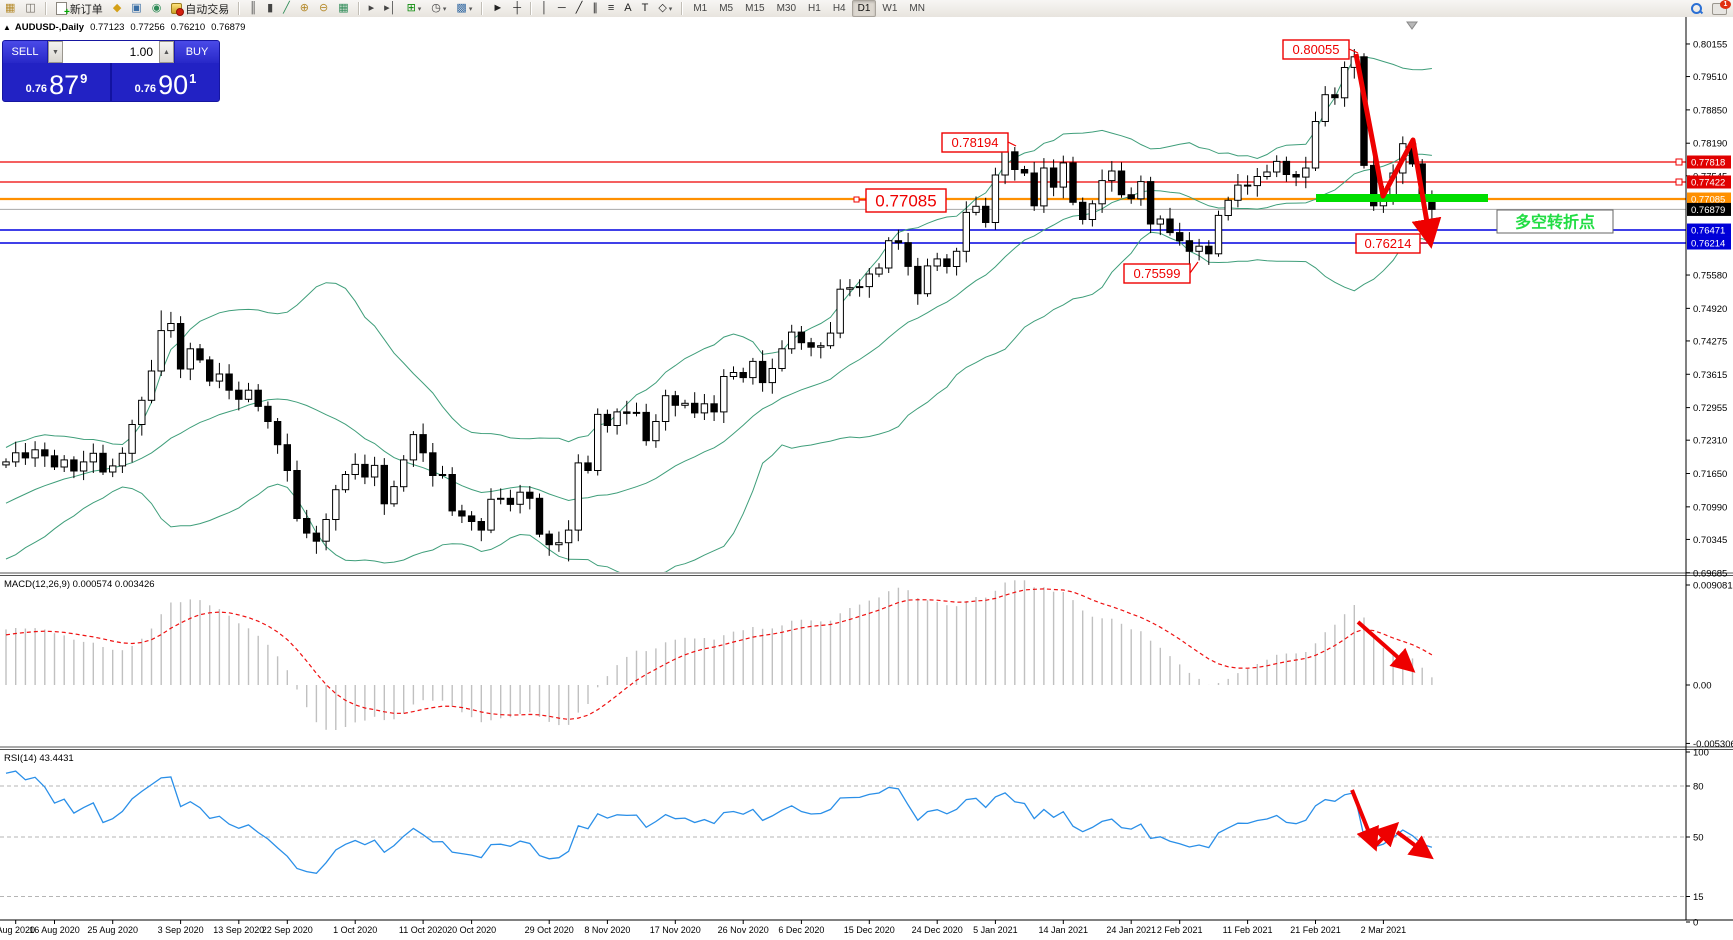  Describe the element at coordinates (286, 8) in the screenshot. I see `line-chart-mode-button: ╱` at that location.